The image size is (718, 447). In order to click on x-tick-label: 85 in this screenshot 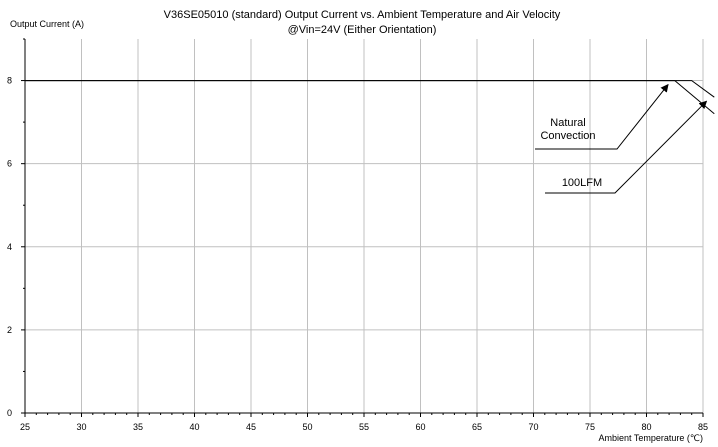, I will do `click(703, 427)`.